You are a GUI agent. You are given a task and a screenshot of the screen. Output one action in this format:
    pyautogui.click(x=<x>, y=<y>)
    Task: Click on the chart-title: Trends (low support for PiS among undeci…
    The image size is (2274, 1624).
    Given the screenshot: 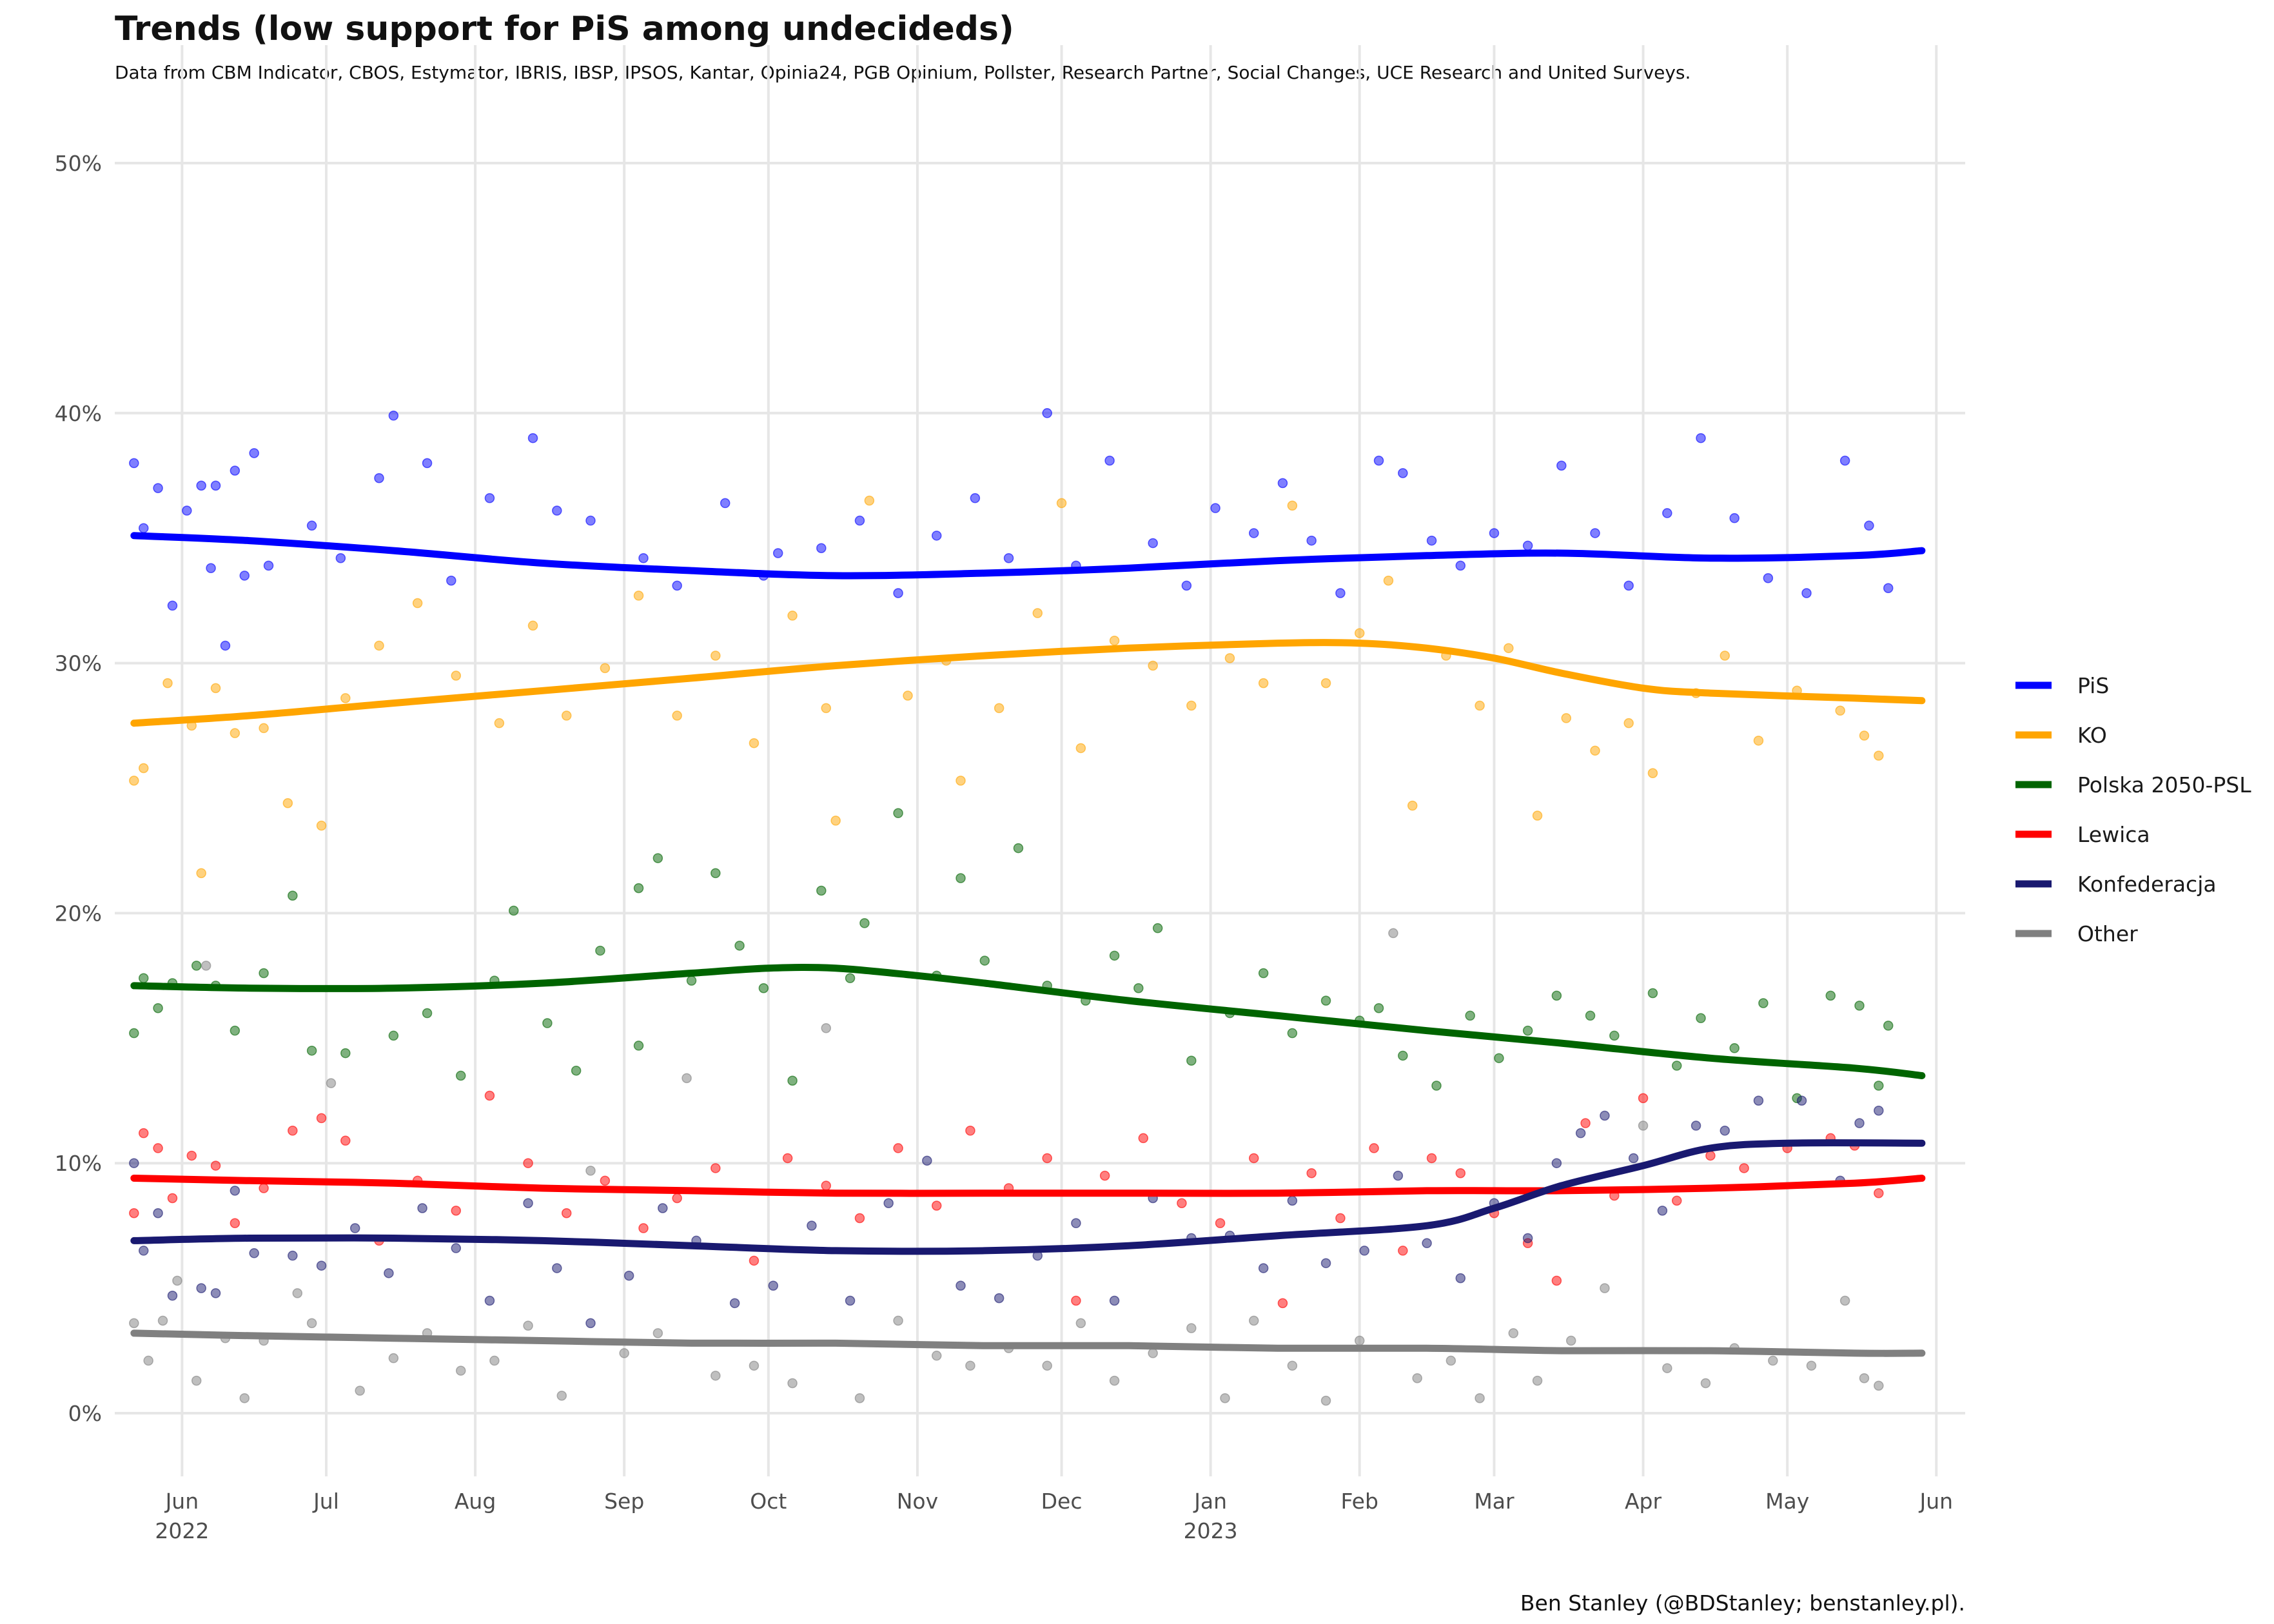 What is the action you would take?
    pyautogui.click(x=564, y=29)
    